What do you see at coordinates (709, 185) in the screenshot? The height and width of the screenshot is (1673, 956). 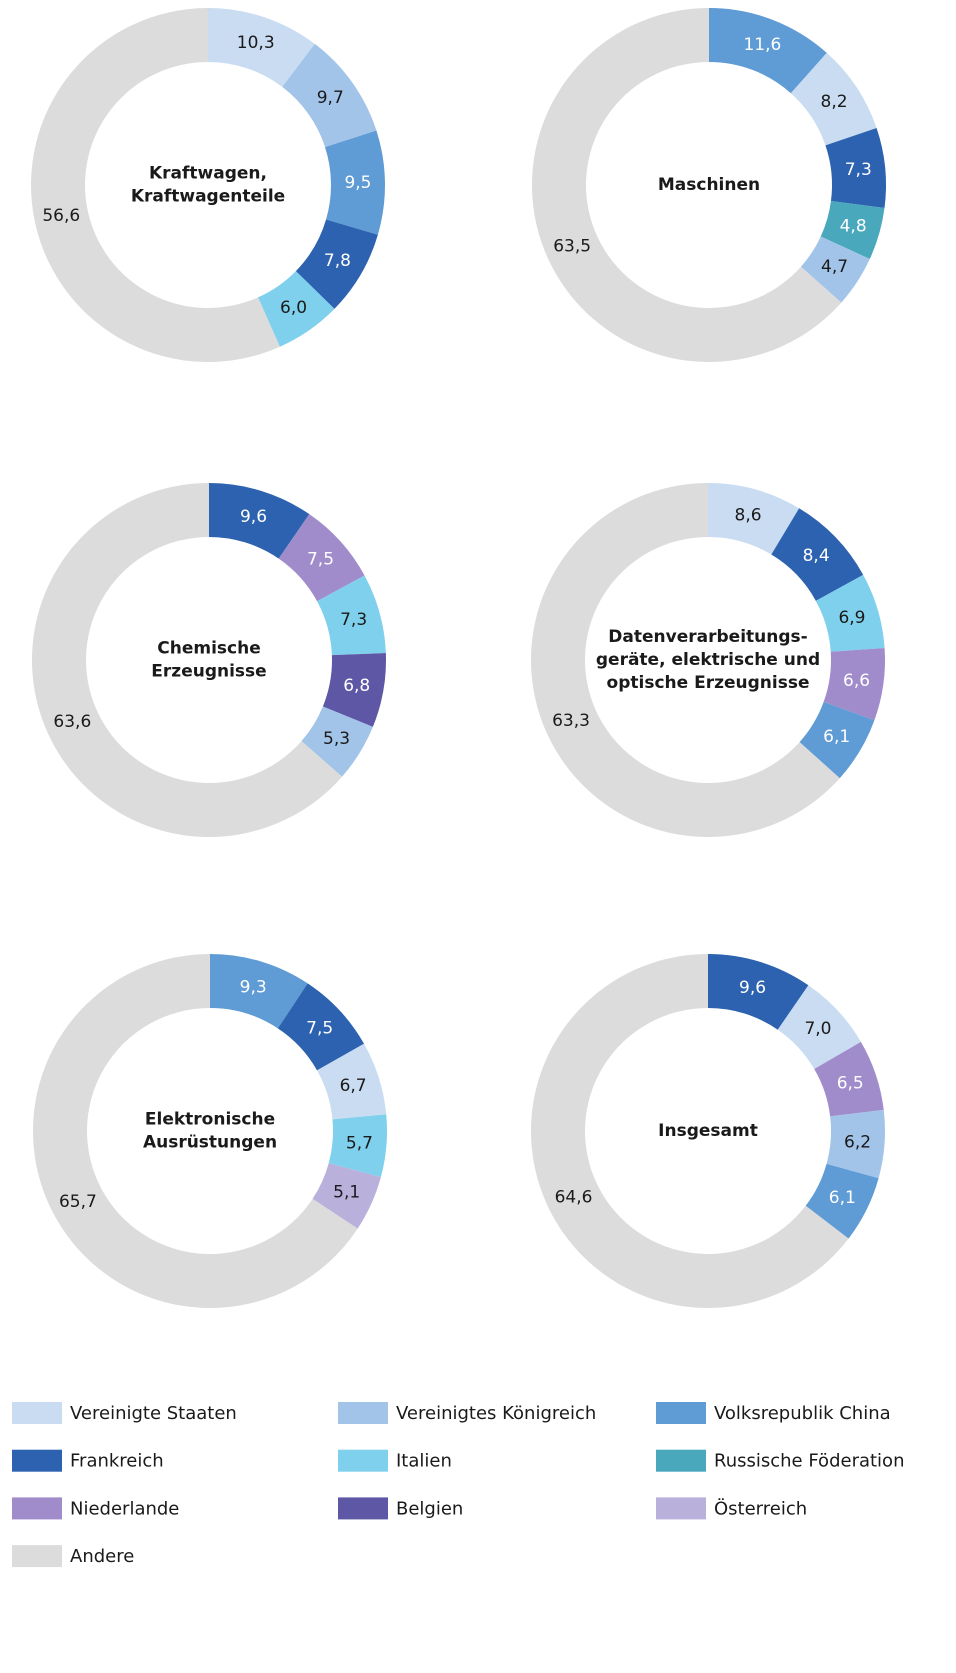 I see `chart-title: Maschinen` at bounding box center [709, 185].